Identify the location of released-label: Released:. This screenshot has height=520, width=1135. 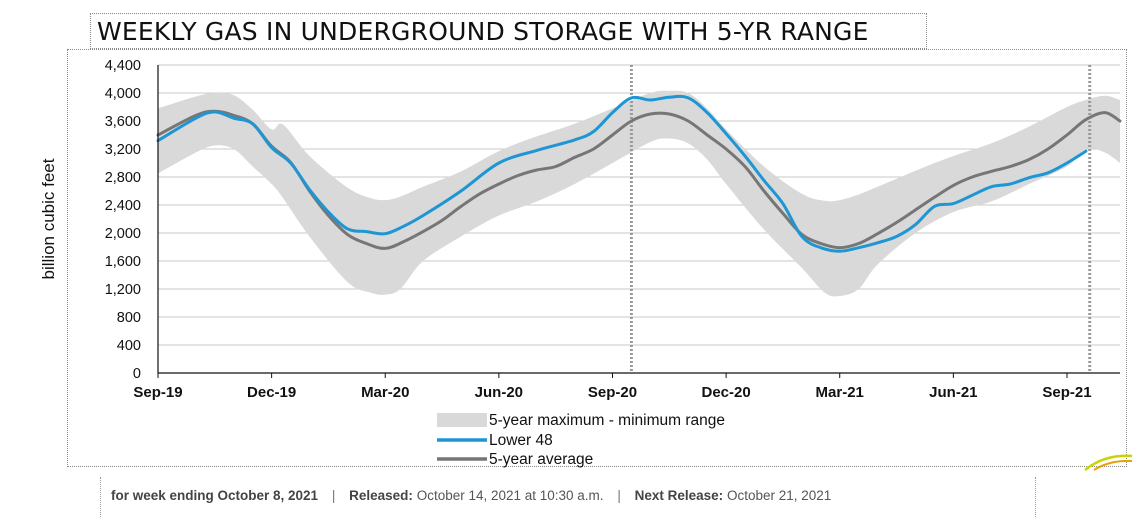
(381, 495).